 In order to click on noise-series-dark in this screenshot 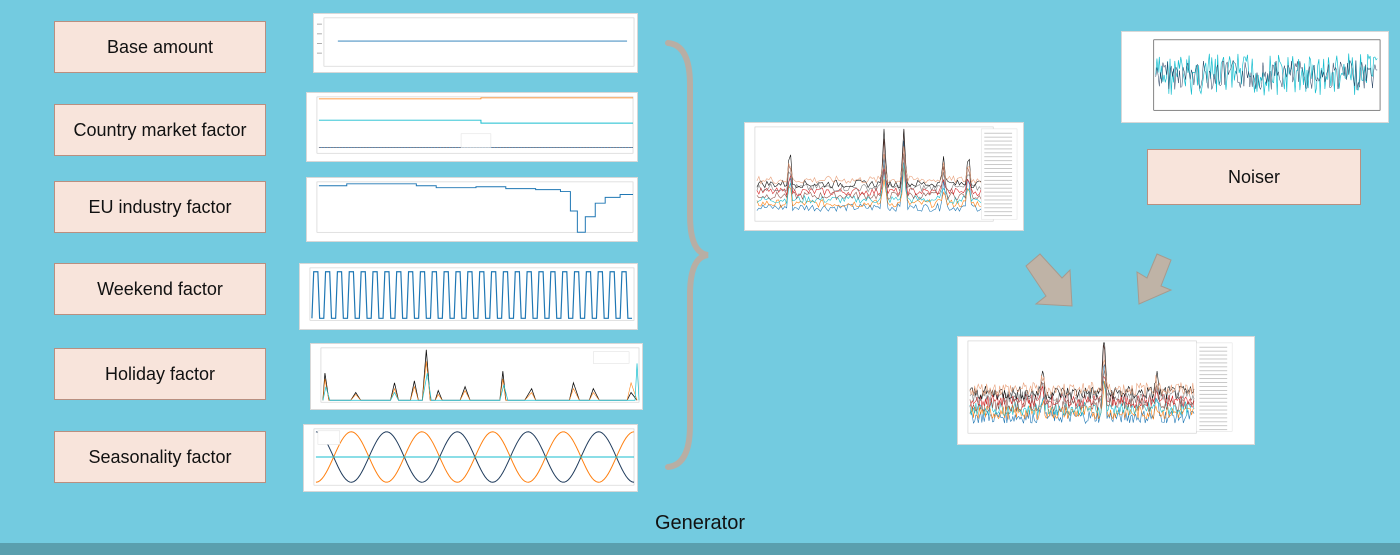, I will do `click(1266, 75)`.